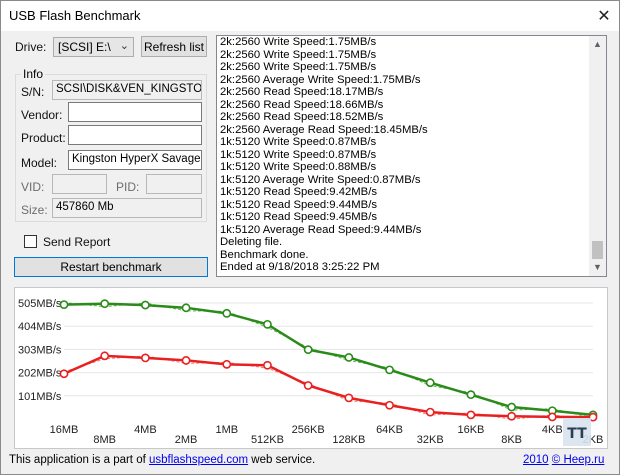 The height and width of the screenshot is (475, 620). I want to click on scroll-thumb, so click(597, 250).